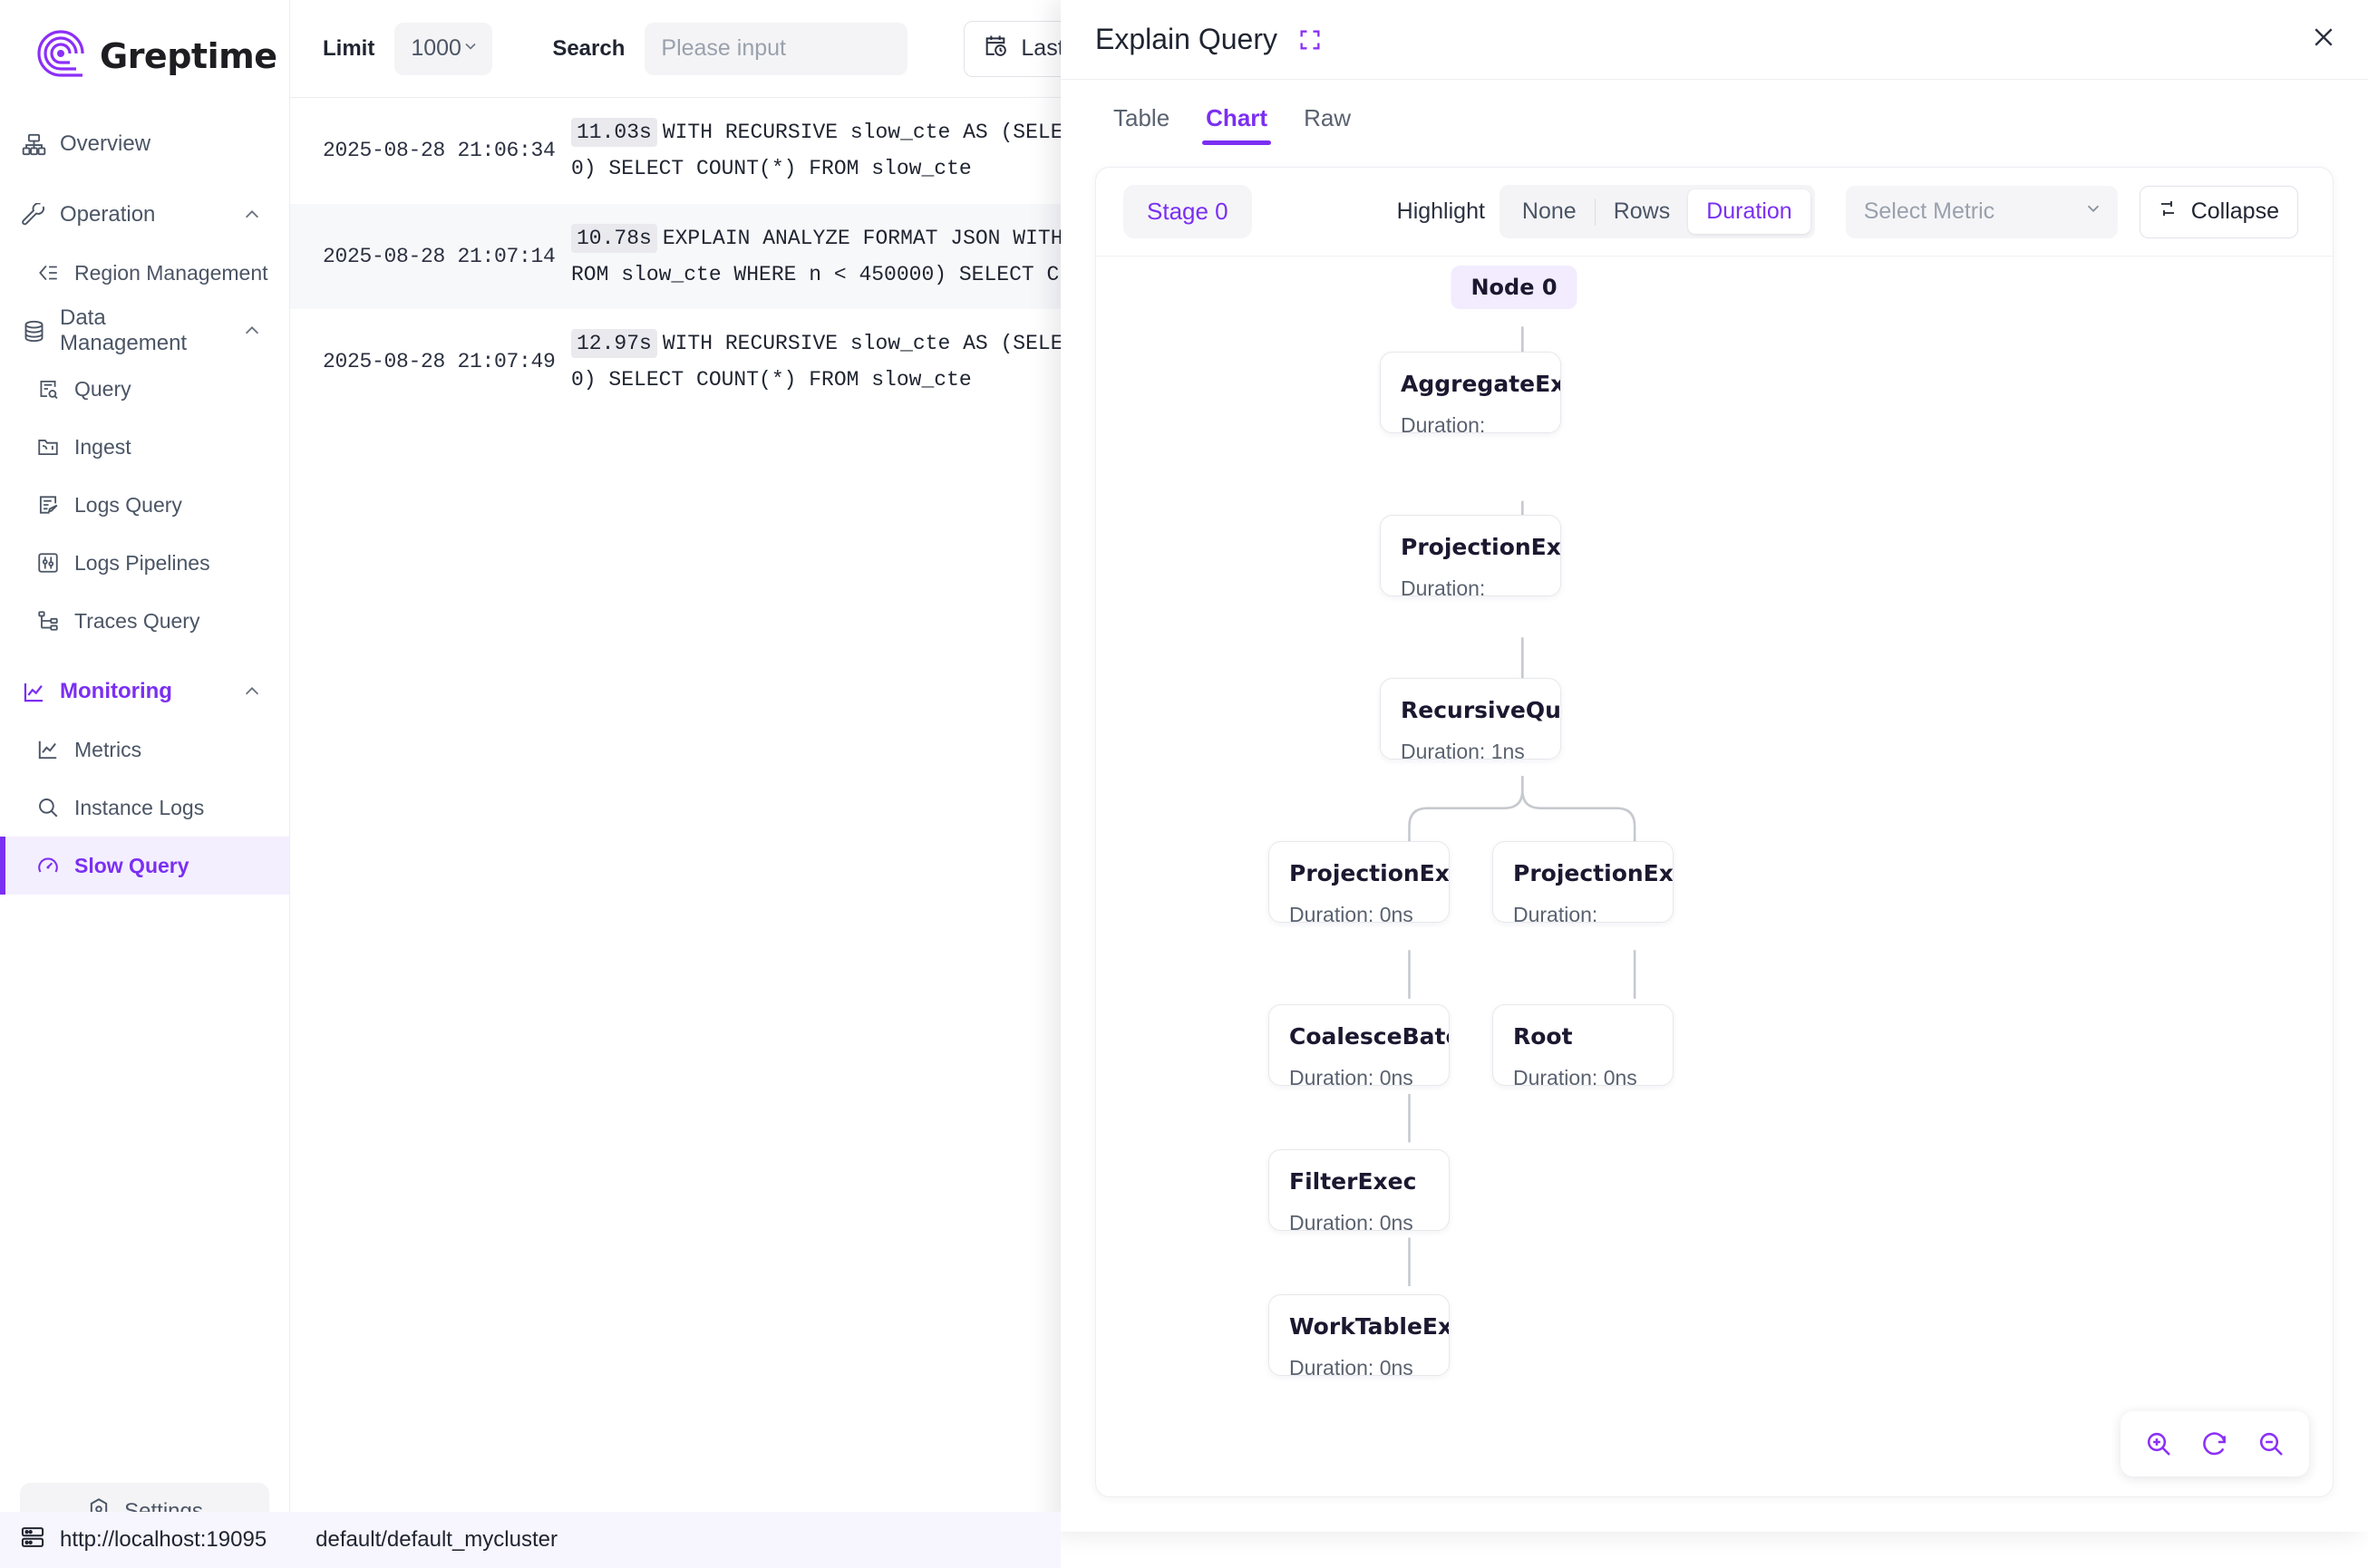 The height and width of the screenshot is (1568, 2368). What do you see at coordinates (144, 273) in the screenshot?
I see `sidebar-item-region-management: Region Management` at bounding box center [144, 273].